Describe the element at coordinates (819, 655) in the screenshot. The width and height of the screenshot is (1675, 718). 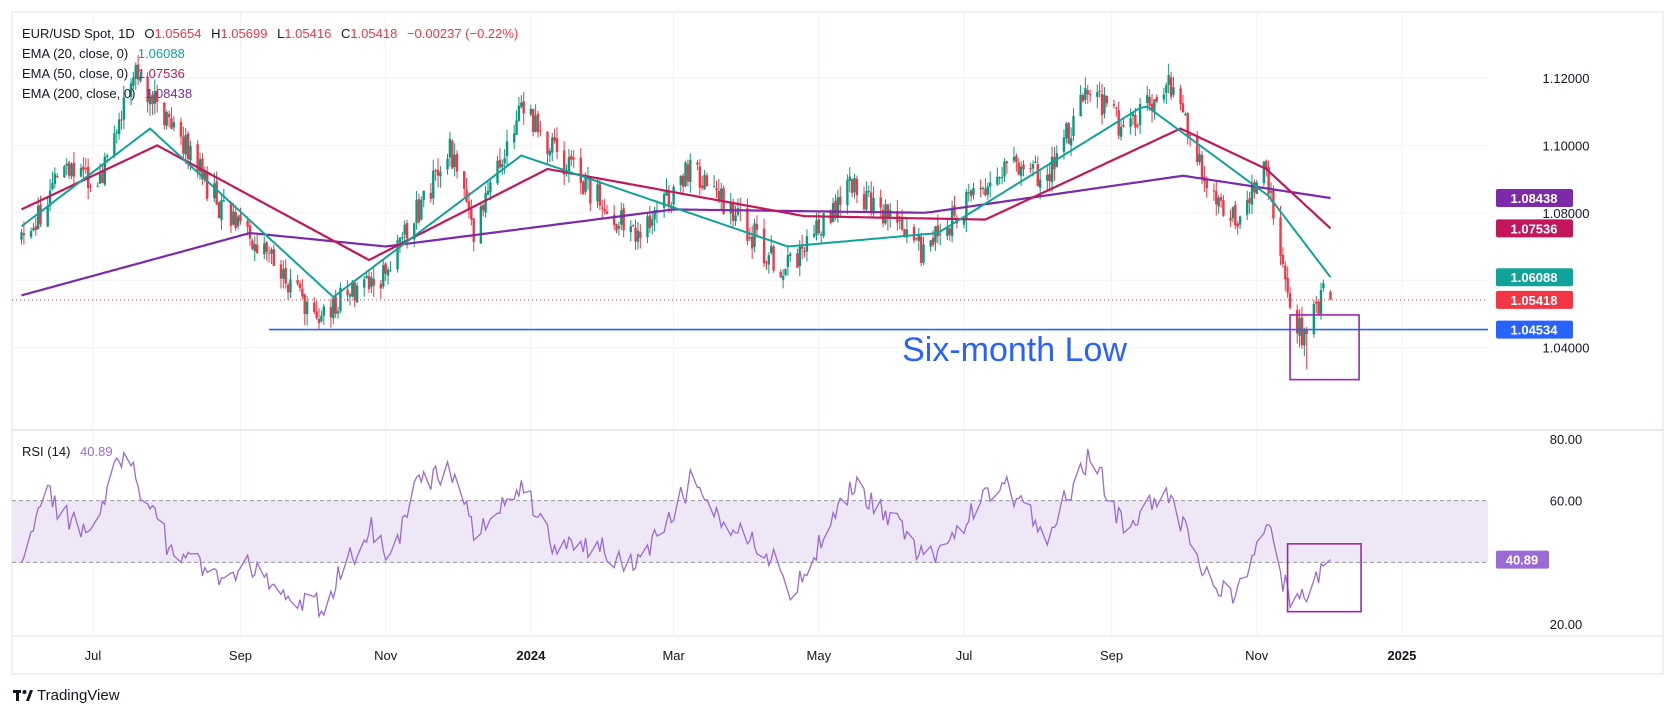
I see `time-tick-label: May` at that location.